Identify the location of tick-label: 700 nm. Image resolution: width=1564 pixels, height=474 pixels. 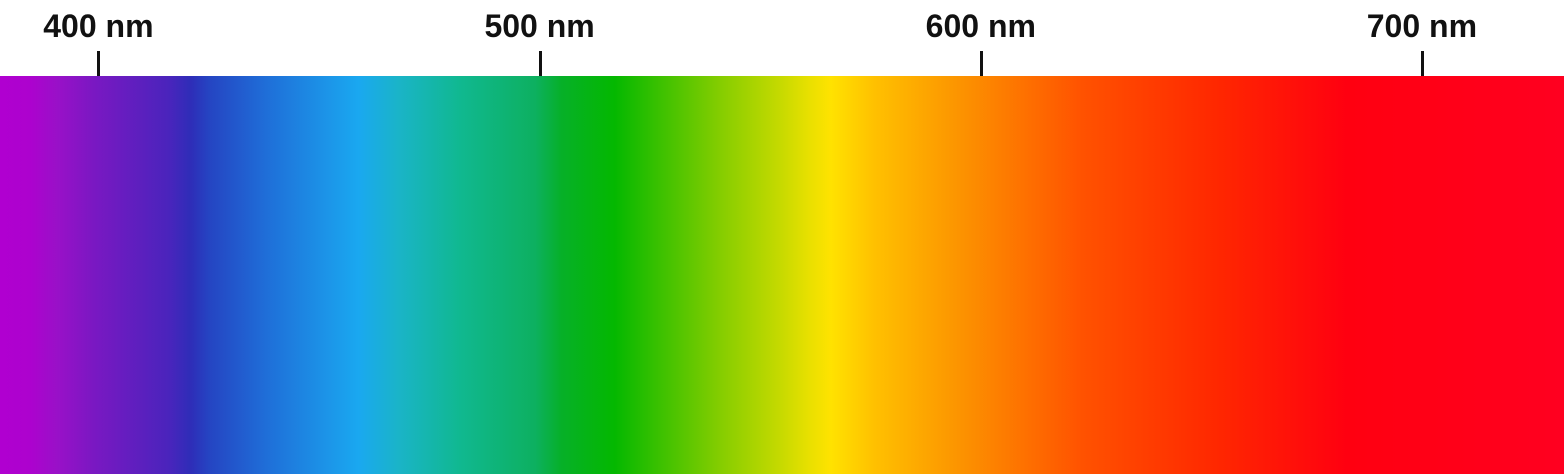
(1422, 26).